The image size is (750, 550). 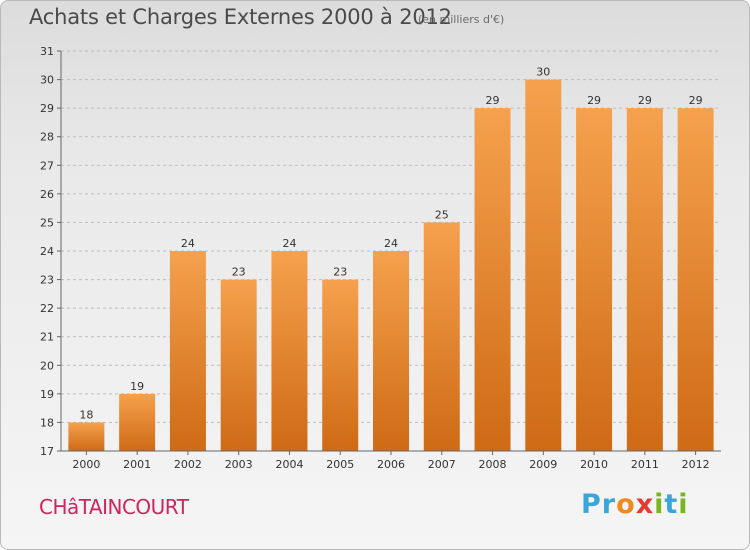 What do you see at coordinates (238, 365) in the screenshot?
I see `bar-2003` at bounding box center [238, 365].